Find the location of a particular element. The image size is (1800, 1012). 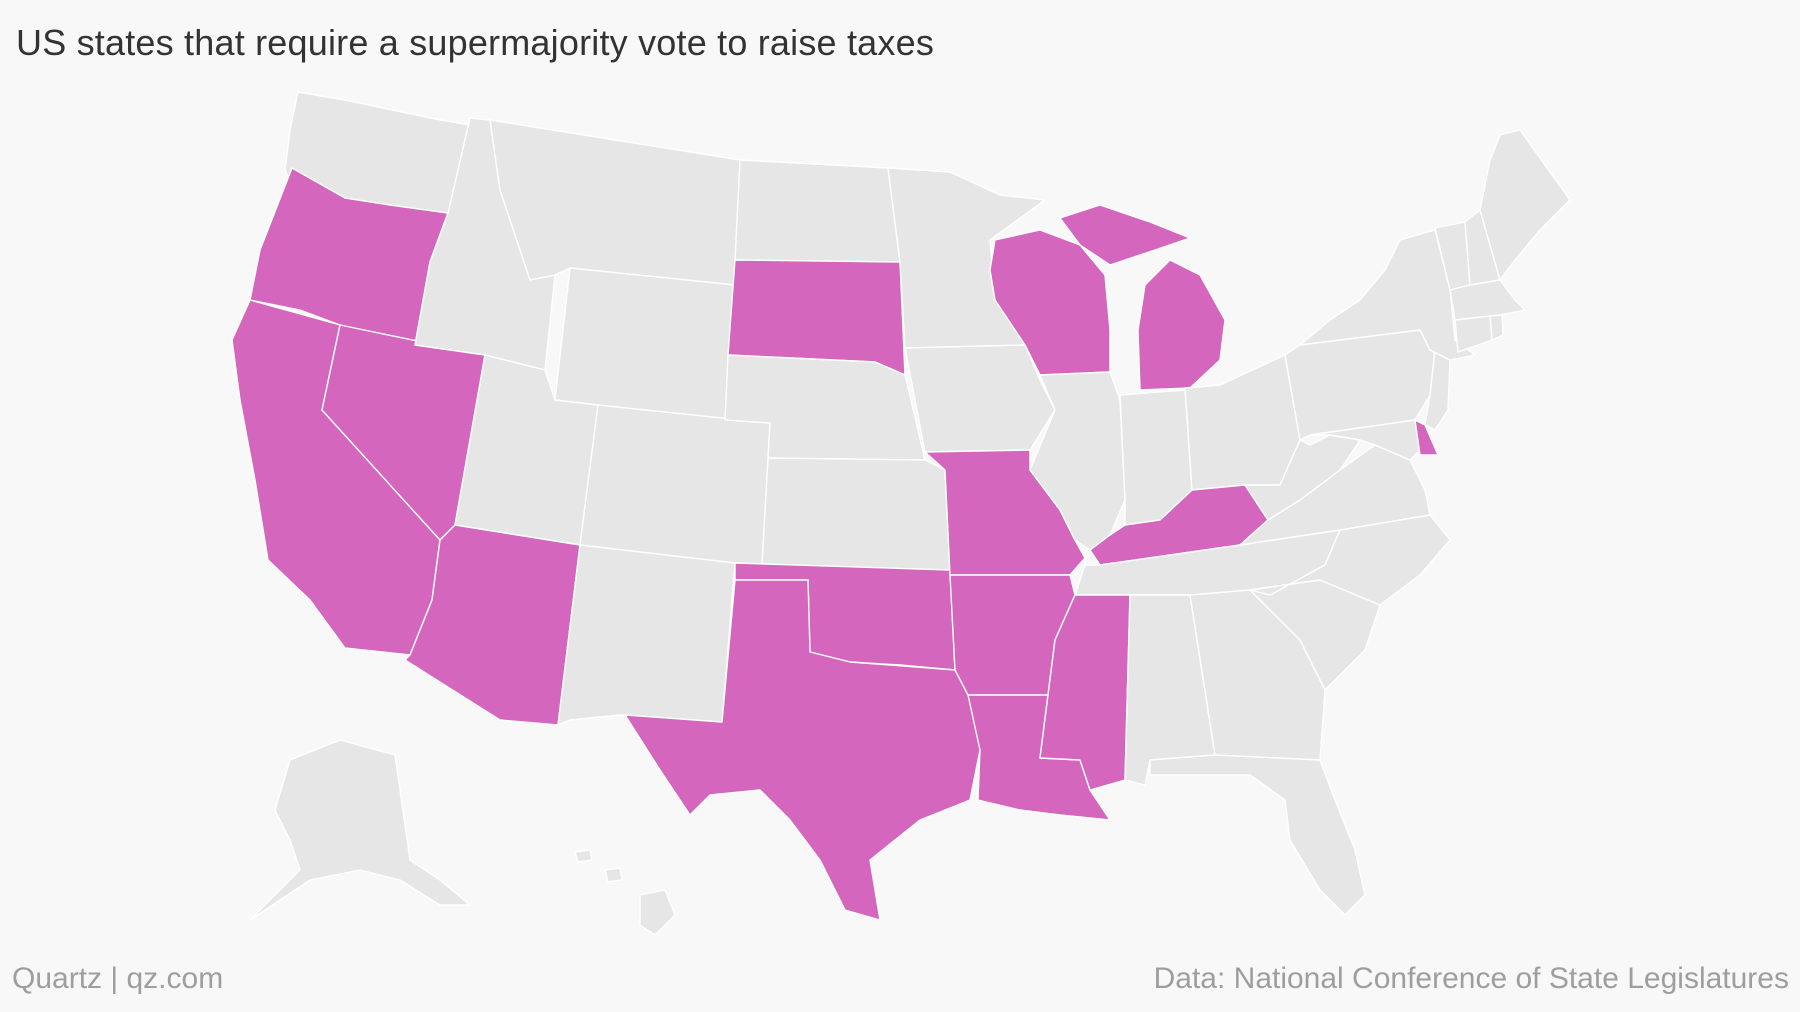

state-hawaii is located at coordinates (625, 892).